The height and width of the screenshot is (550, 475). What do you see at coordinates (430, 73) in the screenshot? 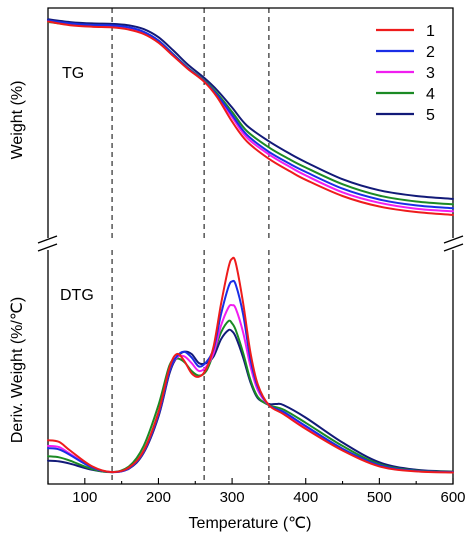
I see `legend-label-3: 3` at bounding box center [430, 73].